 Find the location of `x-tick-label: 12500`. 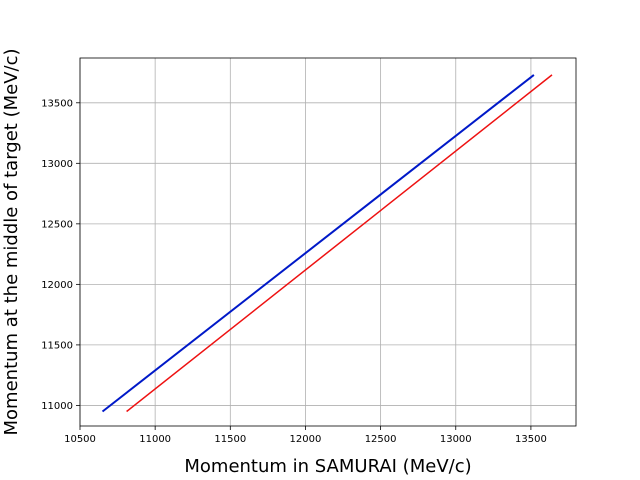

x-tick-label: 12500 is located at coordinates (381, 439).